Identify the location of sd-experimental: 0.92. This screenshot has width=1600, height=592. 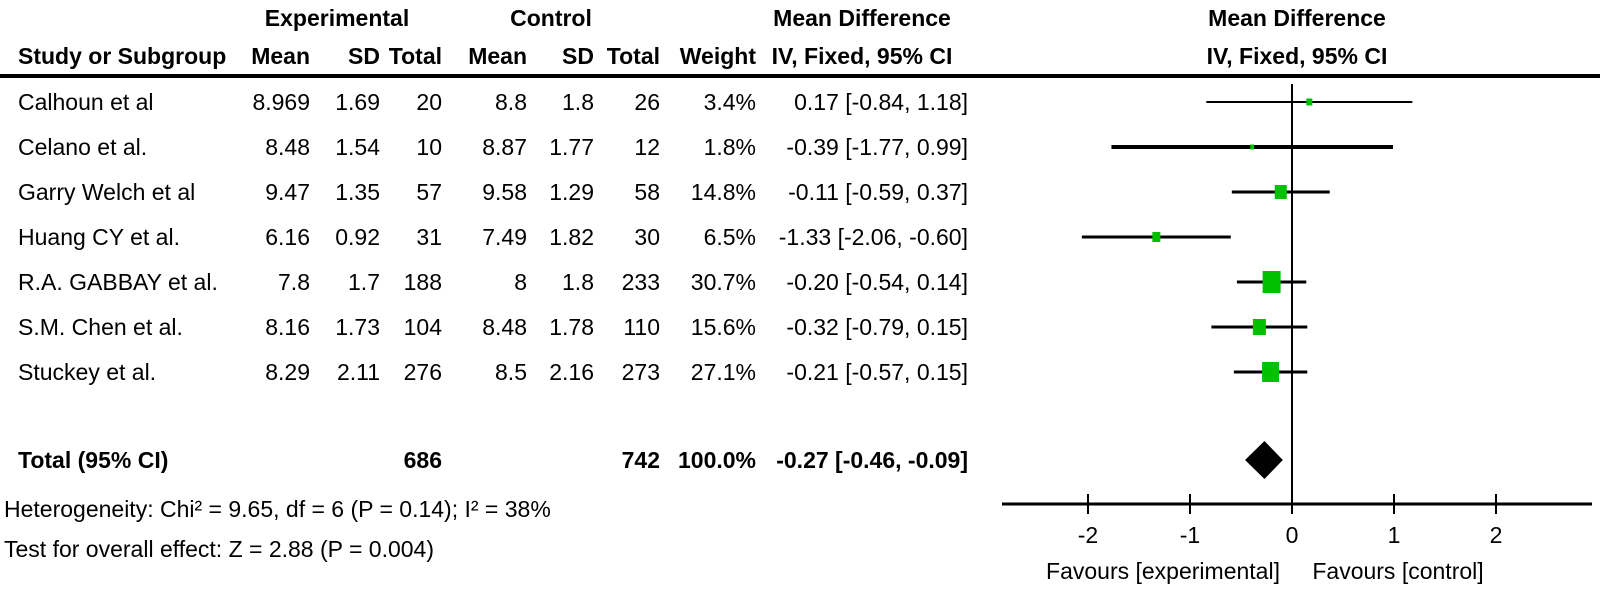
(357, 237).